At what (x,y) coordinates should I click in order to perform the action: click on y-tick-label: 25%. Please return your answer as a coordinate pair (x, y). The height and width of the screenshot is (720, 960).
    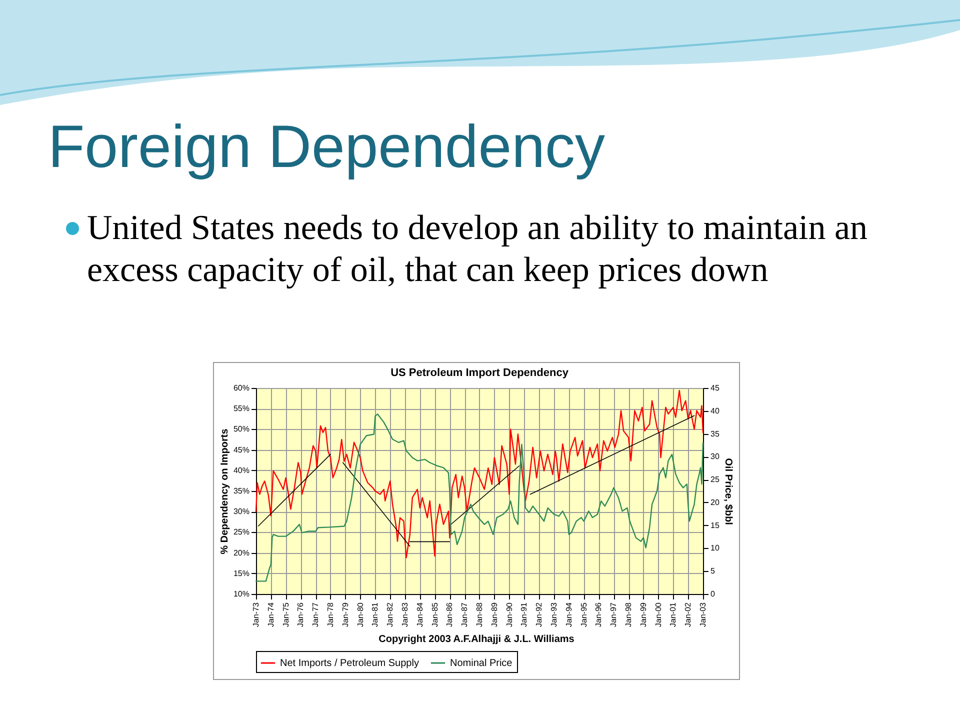
    Looking at the image, I should click on (241, 532).